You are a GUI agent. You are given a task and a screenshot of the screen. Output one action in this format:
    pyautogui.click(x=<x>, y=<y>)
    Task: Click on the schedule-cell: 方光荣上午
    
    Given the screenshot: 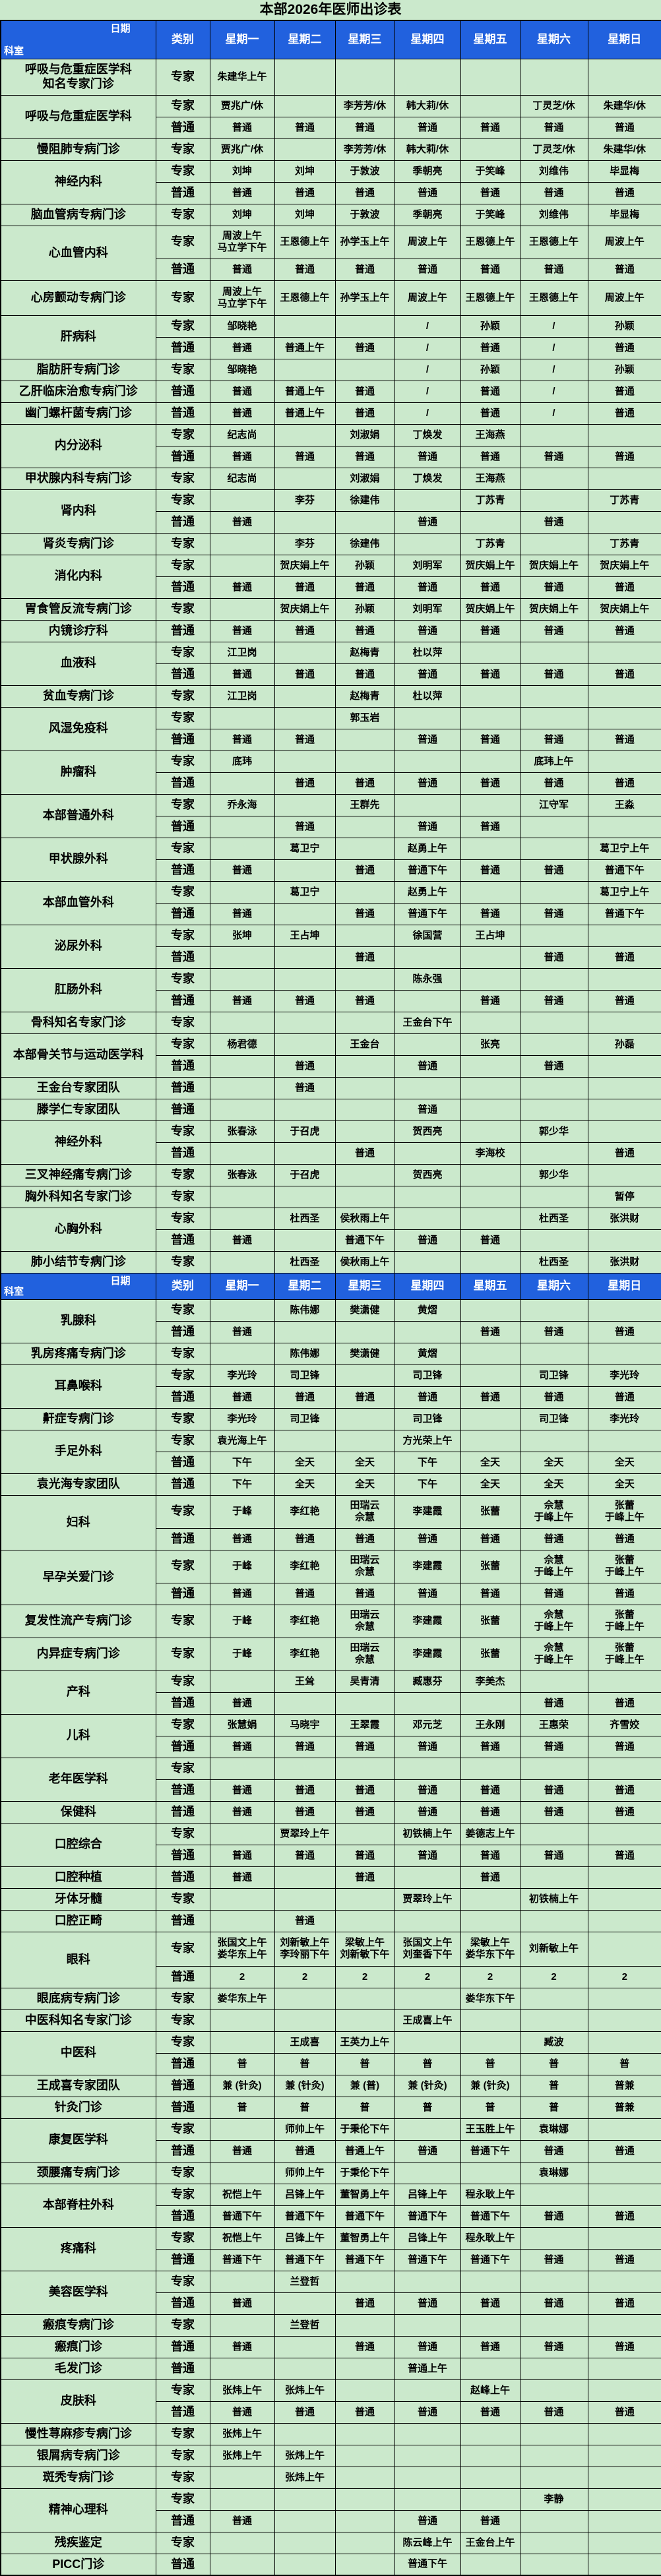 What is the action you would take?
    pyautogui.click(x=427, y=1440)
    